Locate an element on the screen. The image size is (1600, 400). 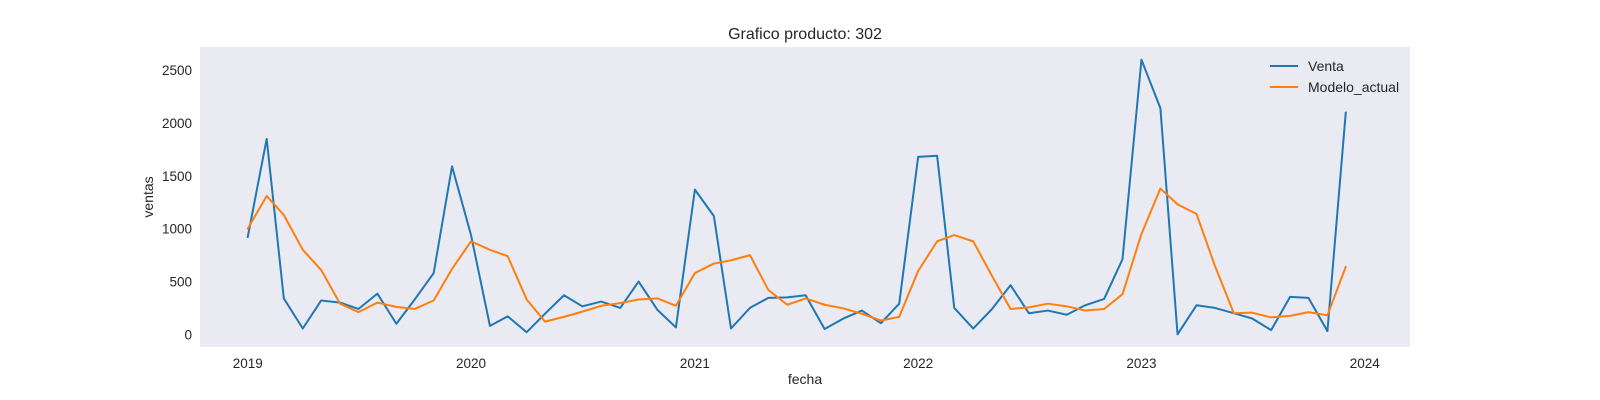
y-tick-label: 0 is located at coordinates (188, 334).